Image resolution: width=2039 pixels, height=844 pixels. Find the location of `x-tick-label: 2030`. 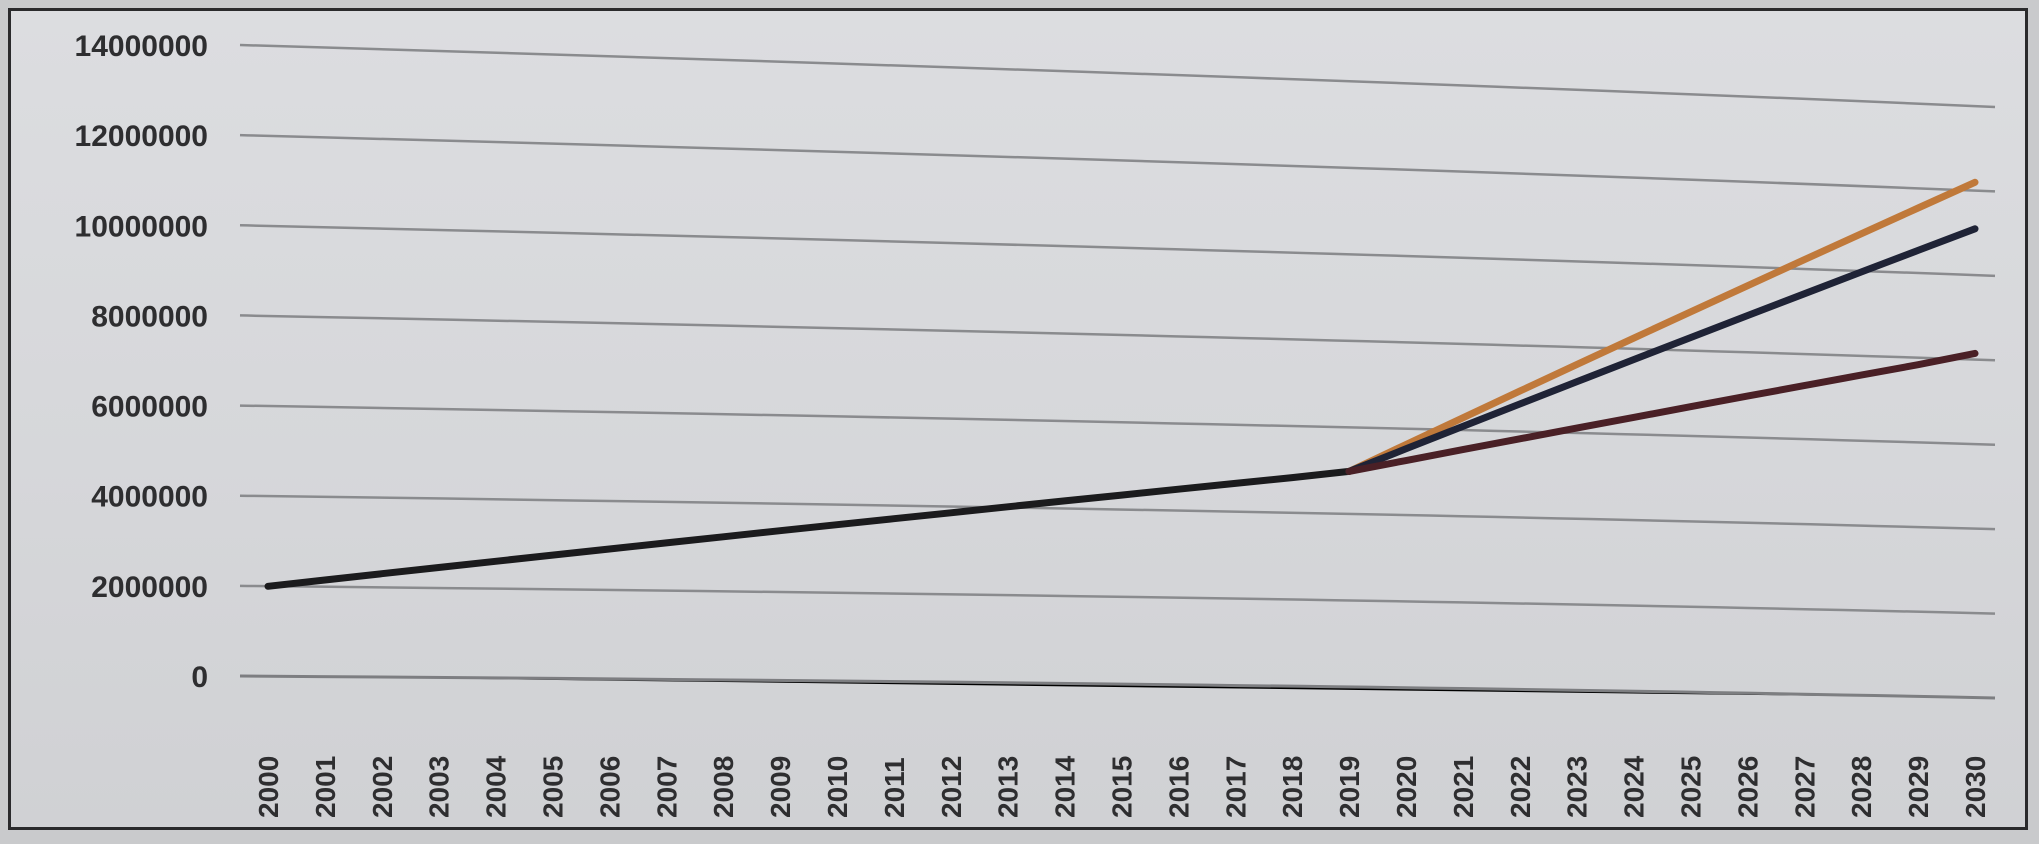

x-tick-label: 2030 is located at coordinates (1975, 787).